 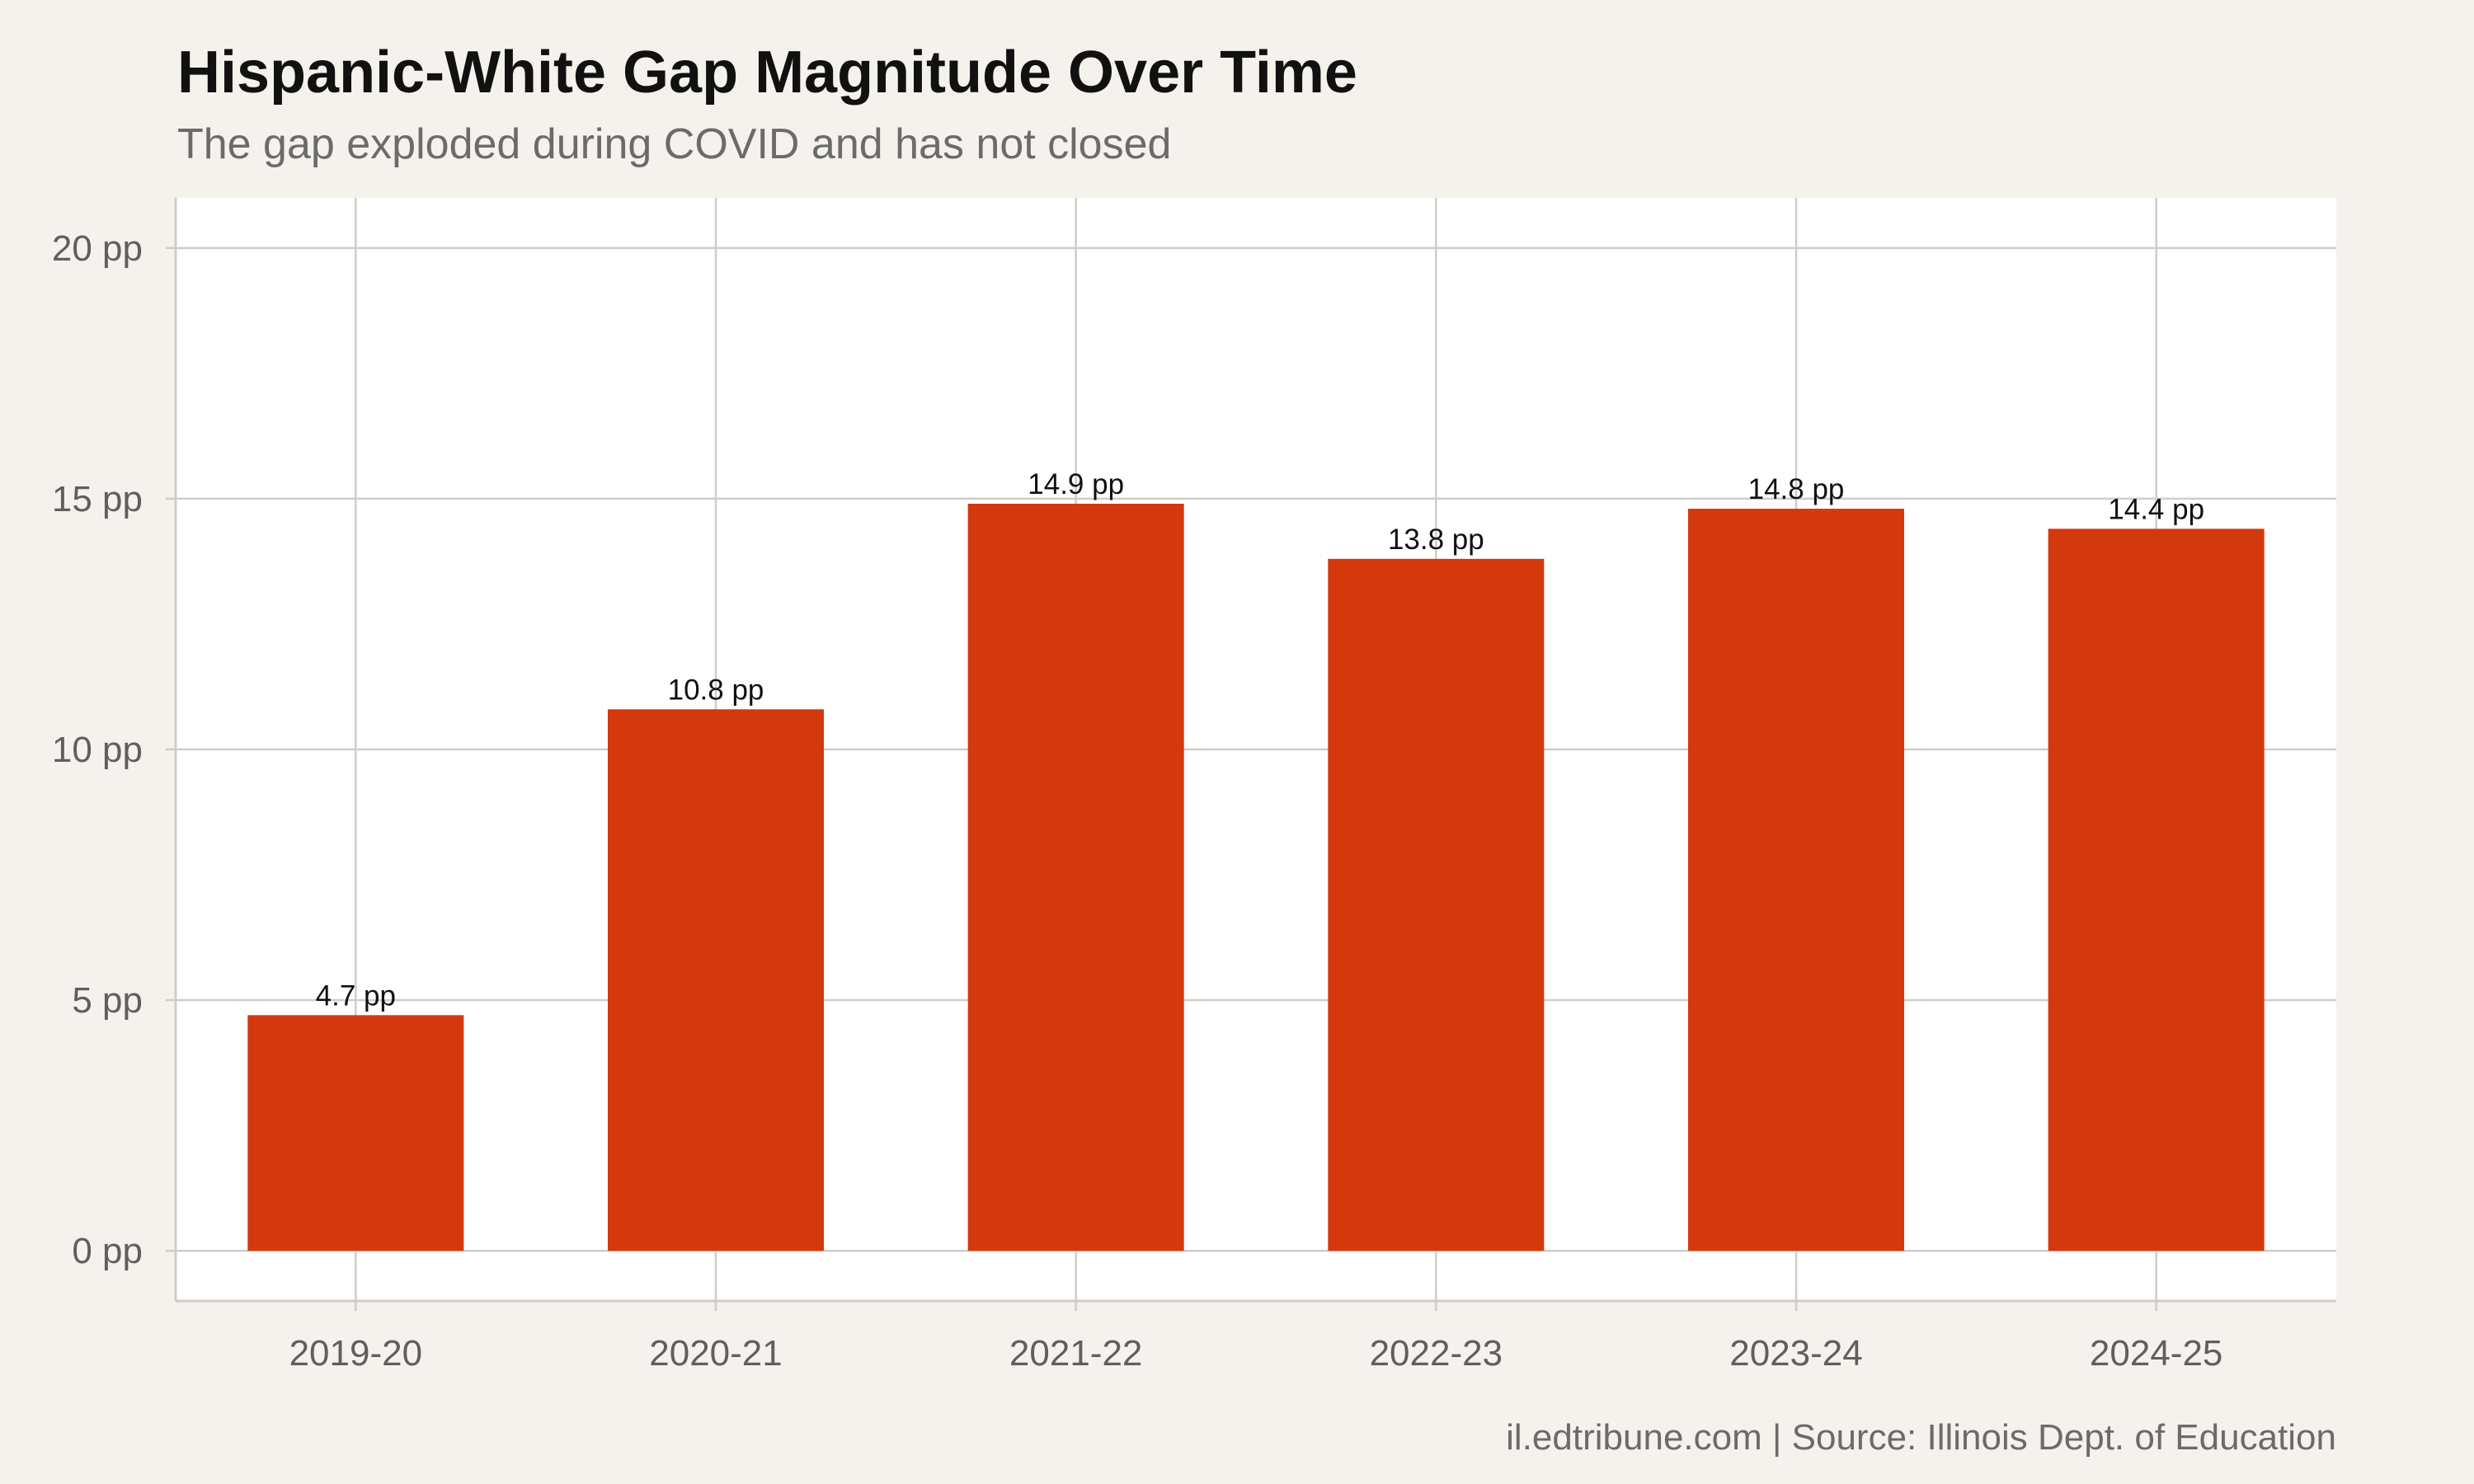 I want to click on y-tick-label: 10 pp, so click(x=97, y=750).